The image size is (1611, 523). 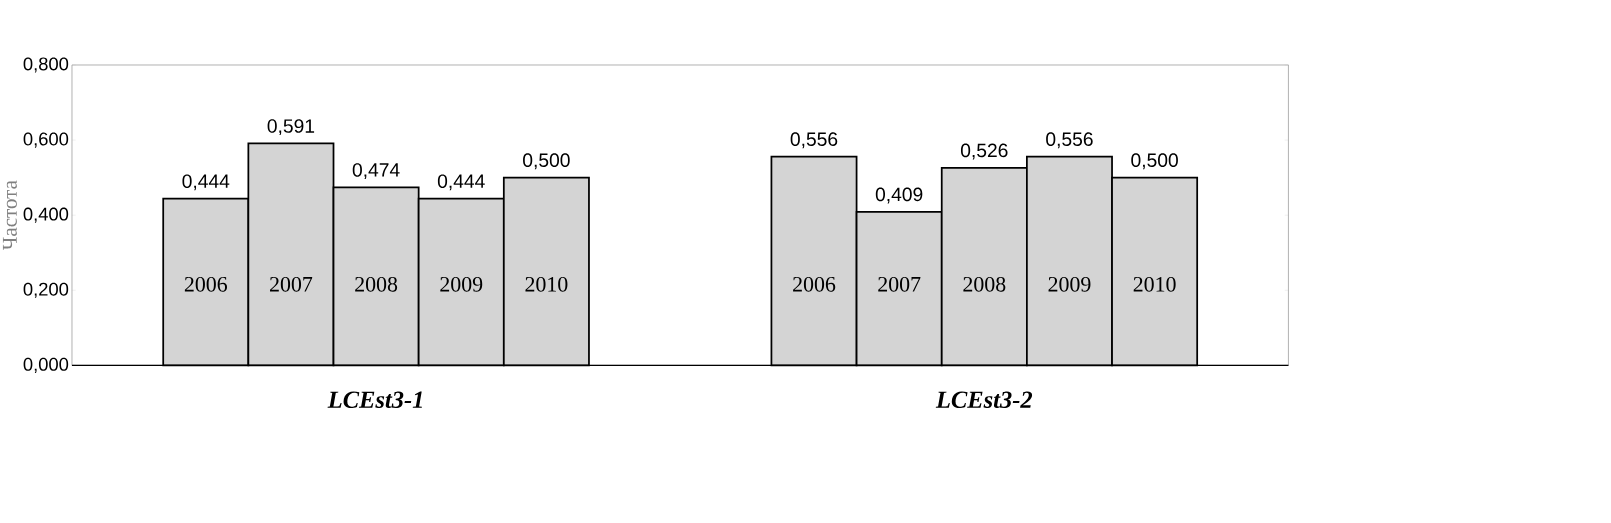 I want to click on data-label: 0,591, so click(x=291, y=126).